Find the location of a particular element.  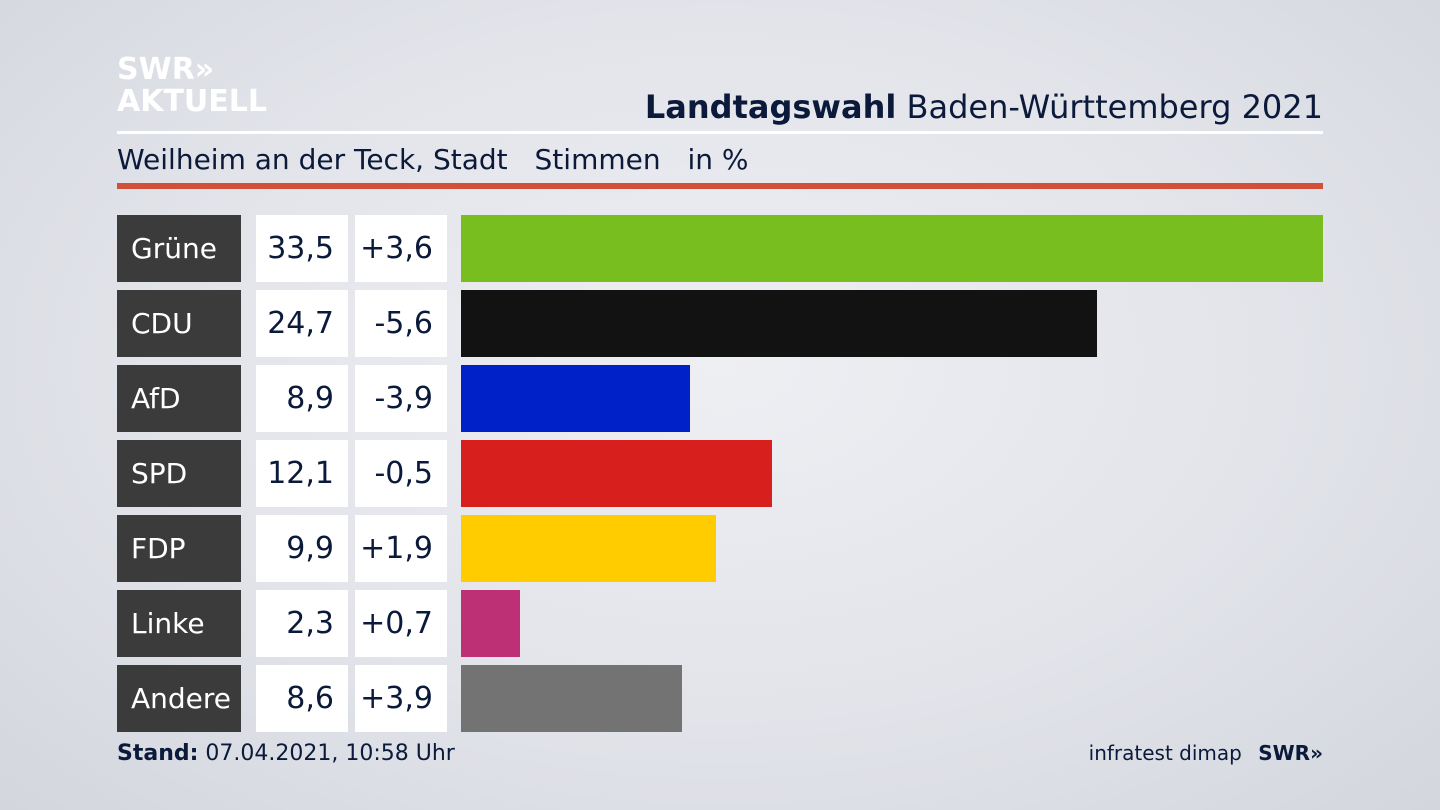

logo-line-2: AKTUELL is located at coordinates (192, 101).